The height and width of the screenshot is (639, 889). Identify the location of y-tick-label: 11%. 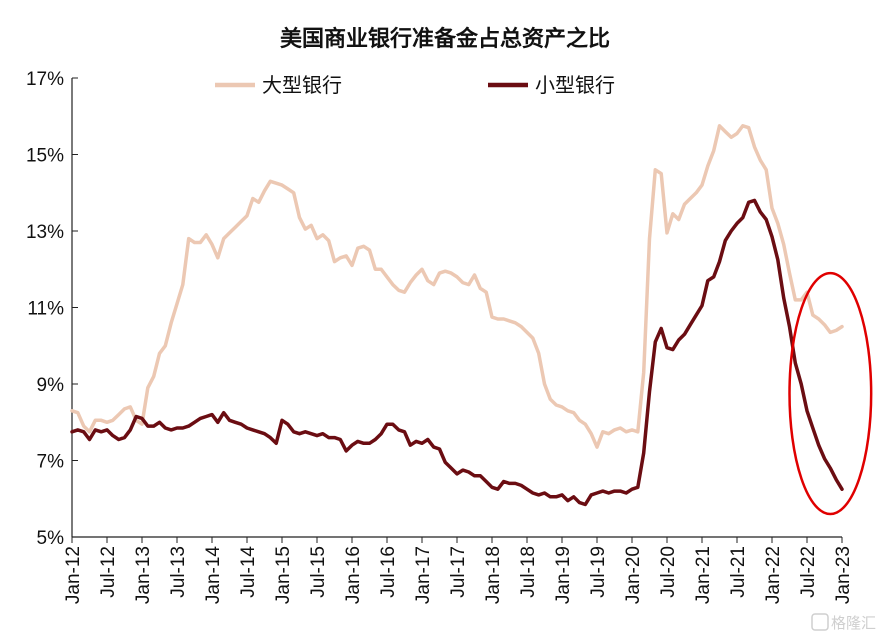
(45, 309).